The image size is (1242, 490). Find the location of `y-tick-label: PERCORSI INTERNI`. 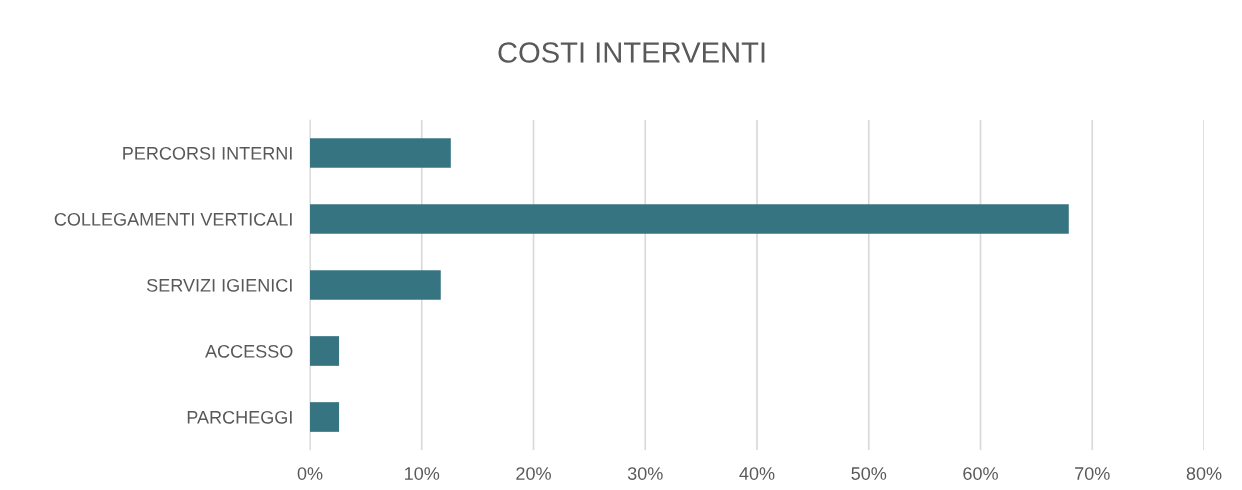

y-tick-label: PERCORSI INTERNI is located at coordinates (207, 153).